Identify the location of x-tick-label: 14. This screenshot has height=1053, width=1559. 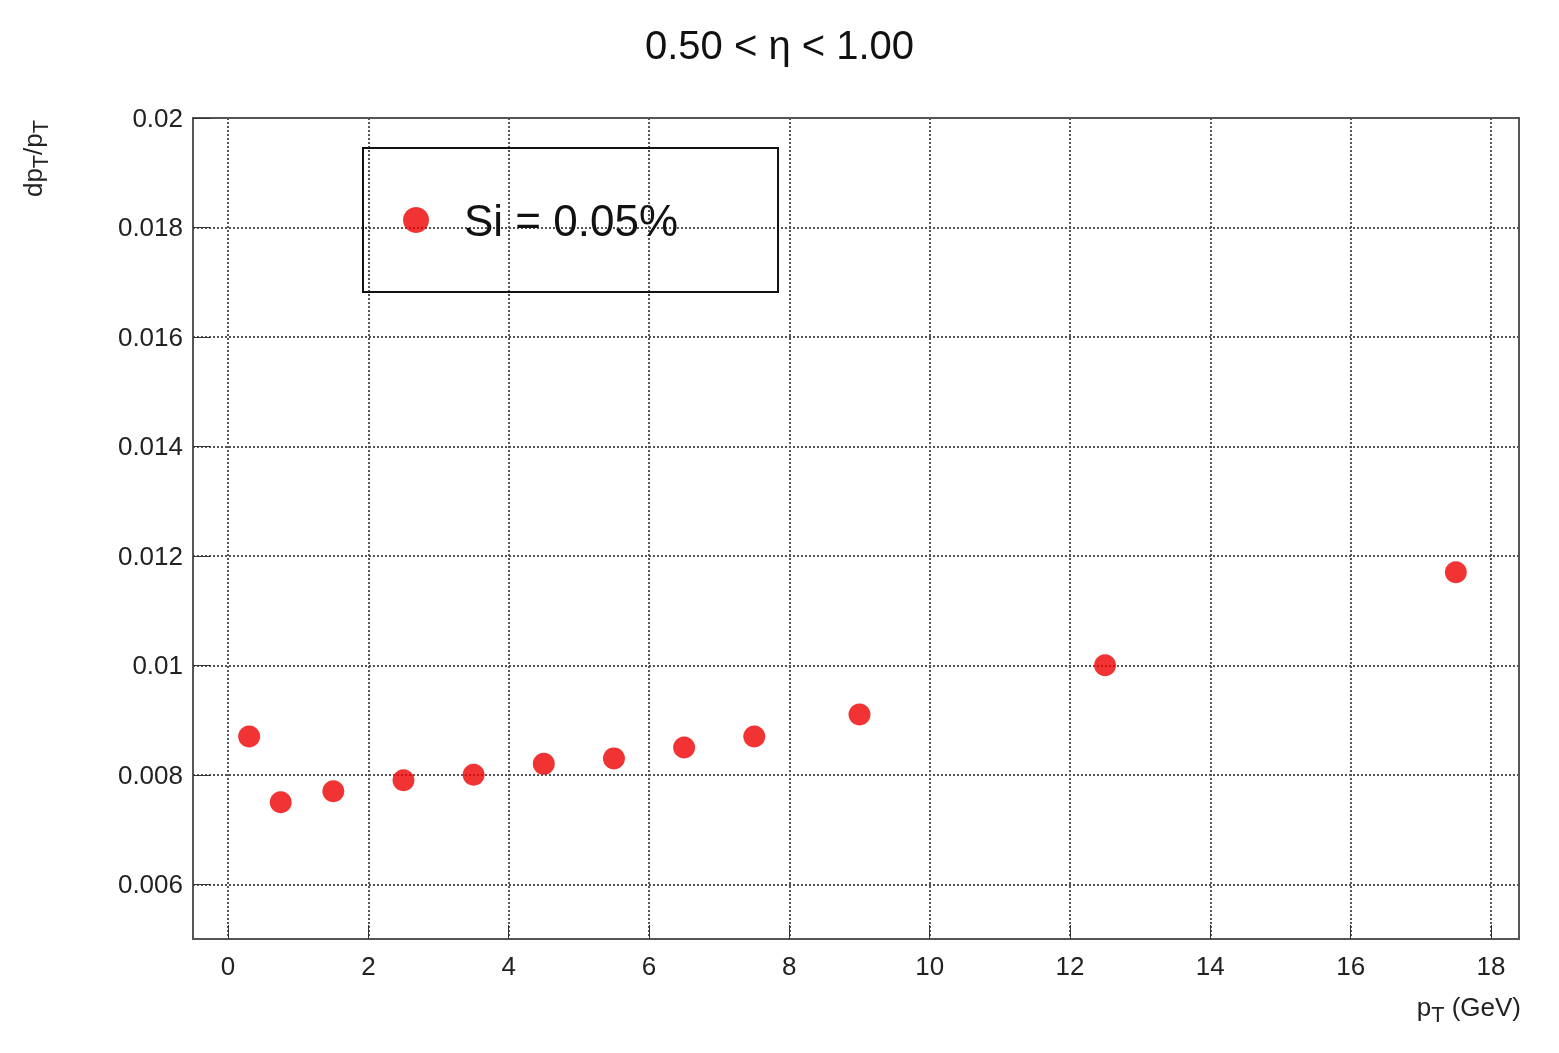
(1210, 966).